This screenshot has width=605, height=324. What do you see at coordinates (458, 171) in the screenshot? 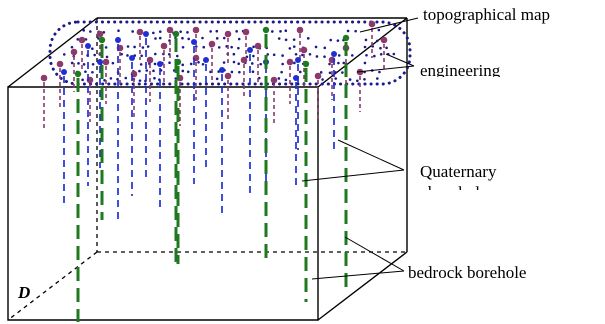
I see `label-quaternary: Quaternary` at bounding box center [458, 171].